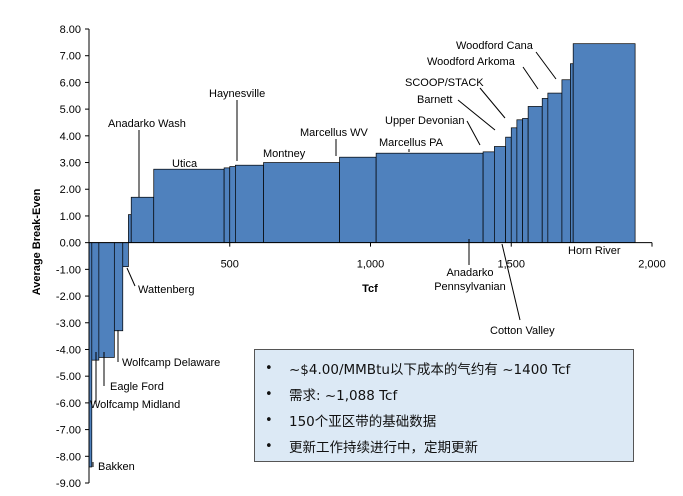 Image resolution: width=683 pixels, height=496 pixels. What do you see at coordinates (37, 241) in the screenshot?
I see `y-axis-label: Average Break-Even` at bounding box center [37, 241].